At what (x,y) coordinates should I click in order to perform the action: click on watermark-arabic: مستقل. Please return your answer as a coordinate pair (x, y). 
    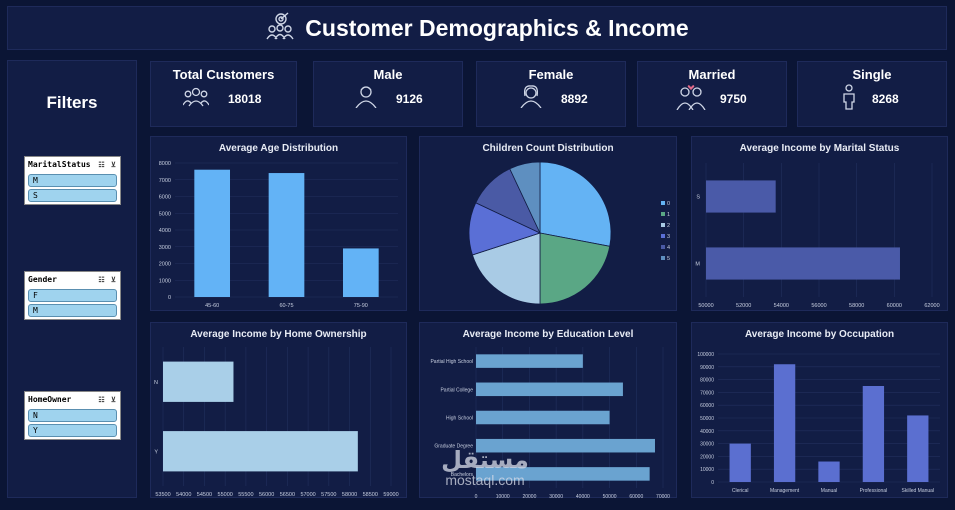
    Looking at the image, I should click on (485, 460).